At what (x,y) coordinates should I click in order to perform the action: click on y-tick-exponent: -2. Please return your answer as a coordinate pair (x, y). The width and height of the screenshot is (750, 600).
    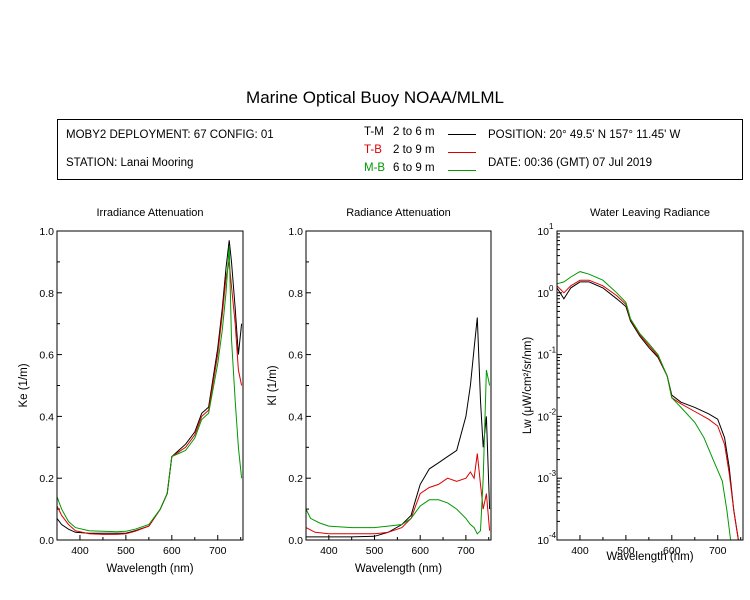
    Looking at the image, I should click on (553, 411).